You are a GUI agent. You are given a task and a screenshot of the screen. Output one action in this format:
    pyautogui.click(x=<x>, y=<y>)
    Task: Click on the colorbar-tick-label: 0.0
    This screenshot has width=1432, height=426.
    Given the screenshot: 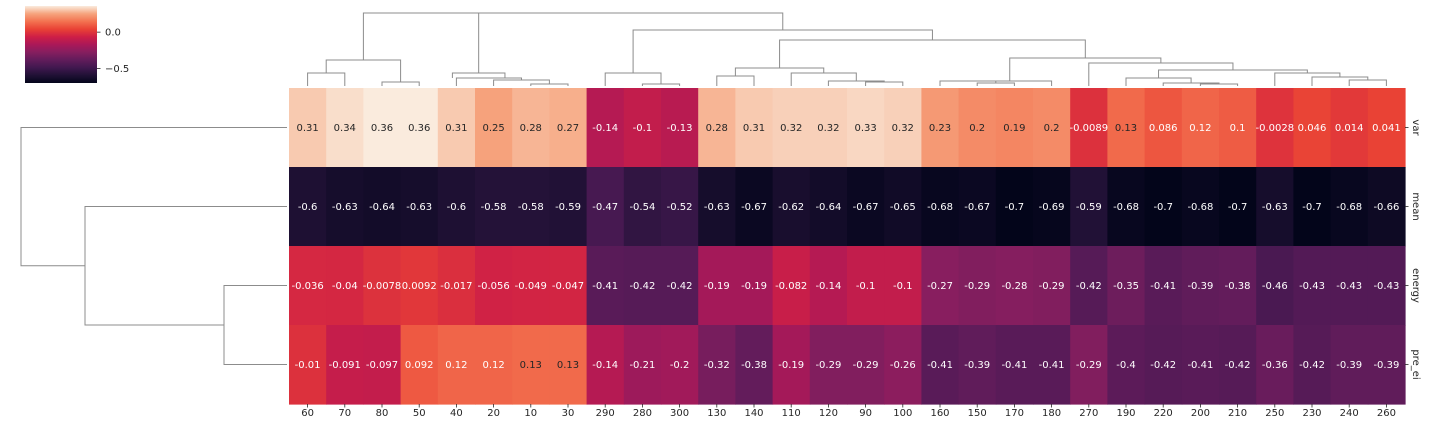 What is the action you would take?
    pyautogui.click(x=113, y=33)
    